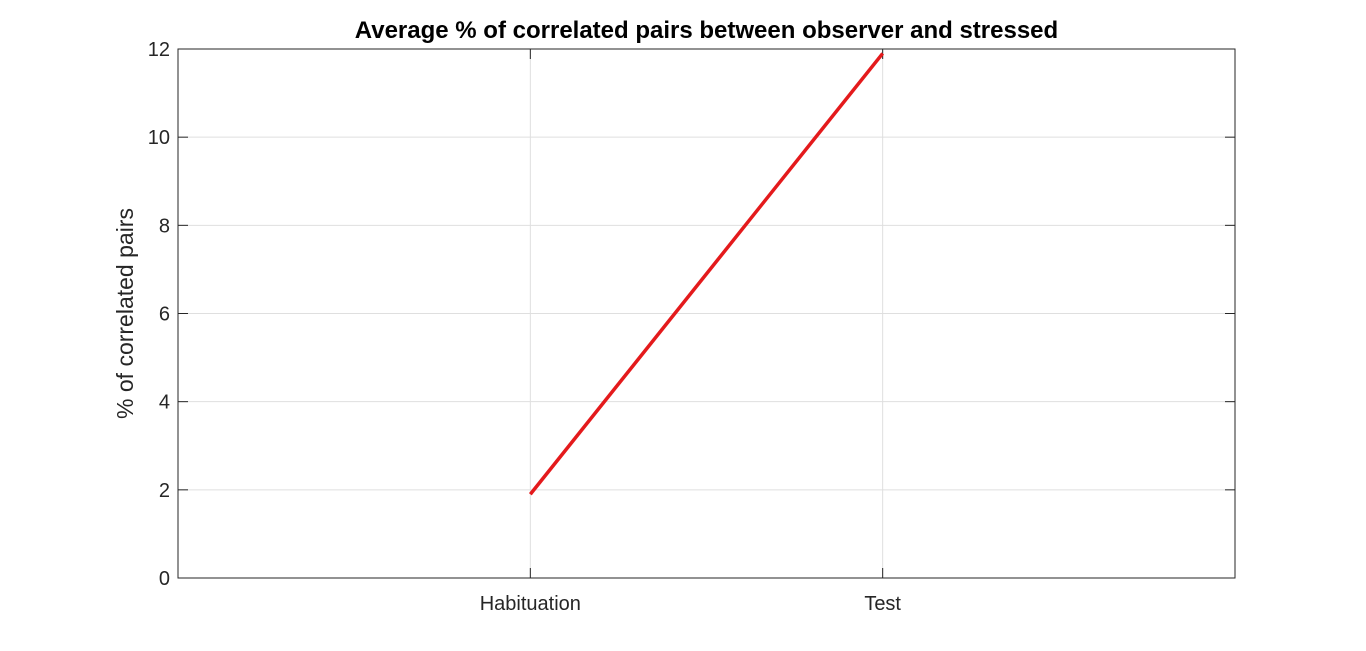 The height and width of the screenshot is (651, 1366). What do you see at coordinates (164, 579) in the screenshot?
I see `y-tick-label: 0` at bounding box center [164, 579].